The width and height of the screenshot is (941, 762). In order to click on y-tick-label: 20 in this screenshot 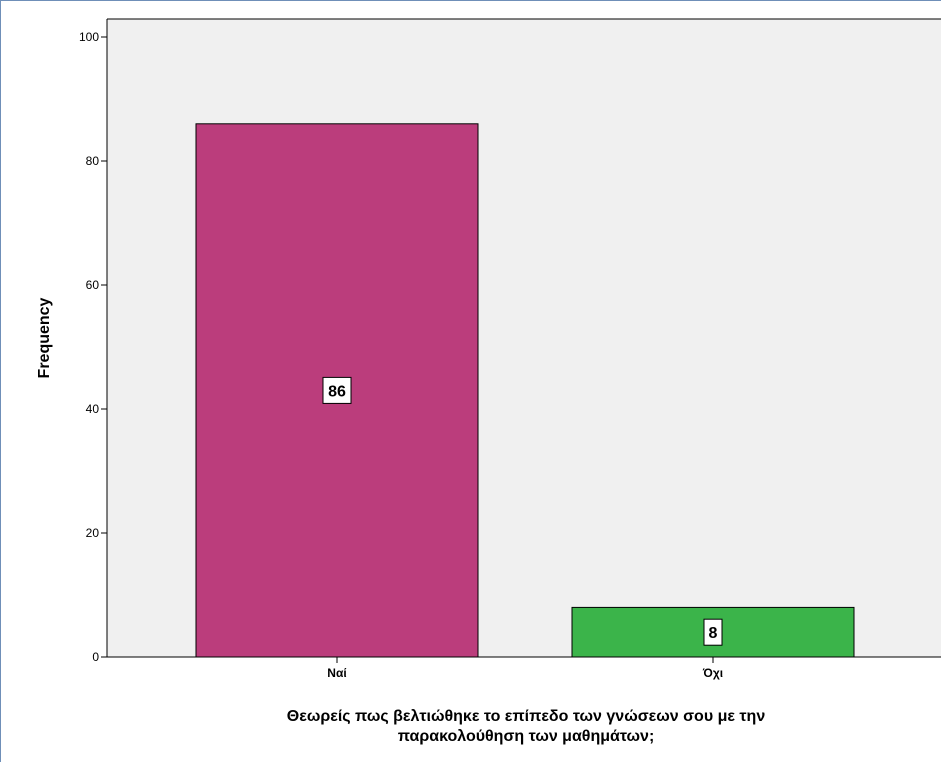, I will do `click(93, 533)`.